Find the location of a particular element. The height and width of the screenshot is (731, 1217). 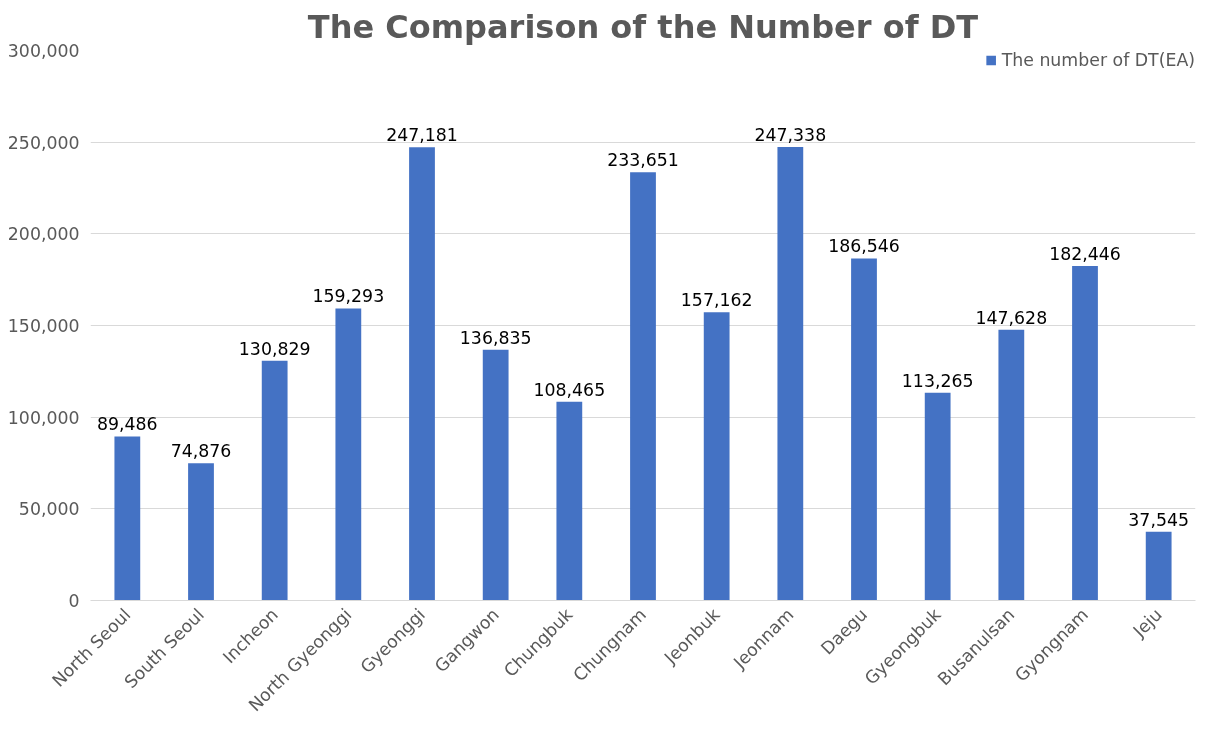

chart-title: The Comparison of the Number of DT is located at coordinates (643, 26).